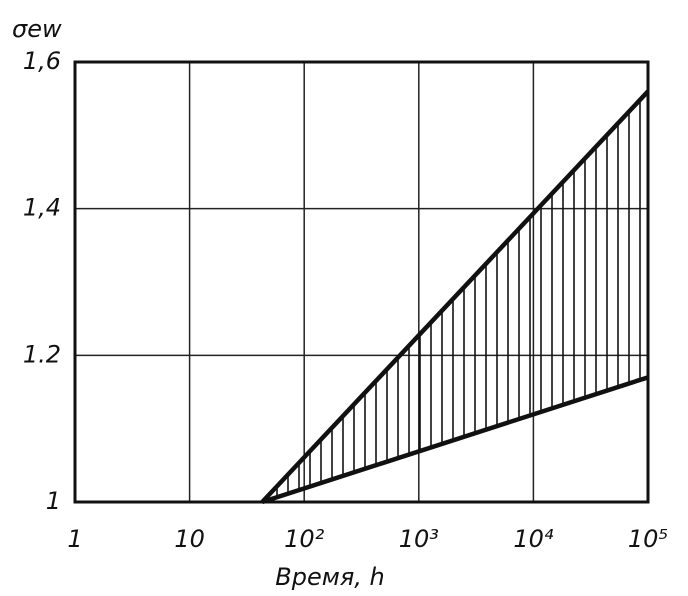 The width and height of the screenshot is (688, 596). I want to click on x-tick-label: 10, so click(189, 539).